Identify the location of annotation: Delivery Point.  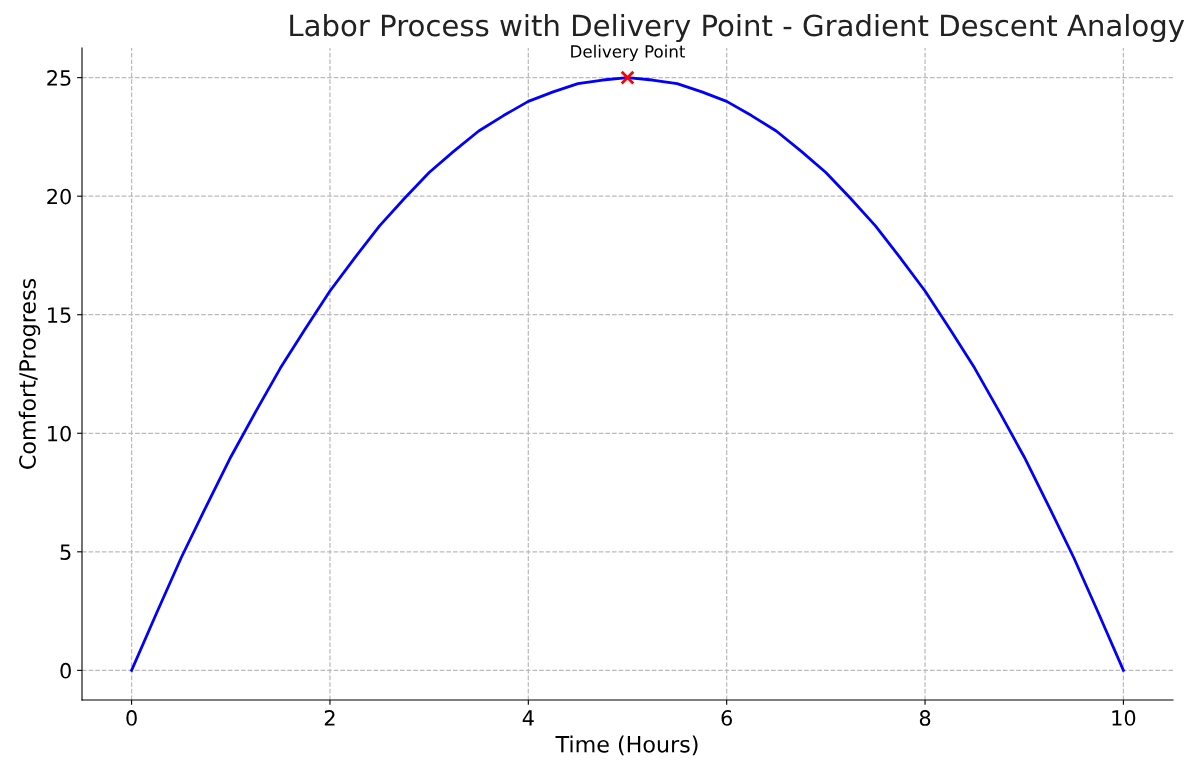
(628, 52).